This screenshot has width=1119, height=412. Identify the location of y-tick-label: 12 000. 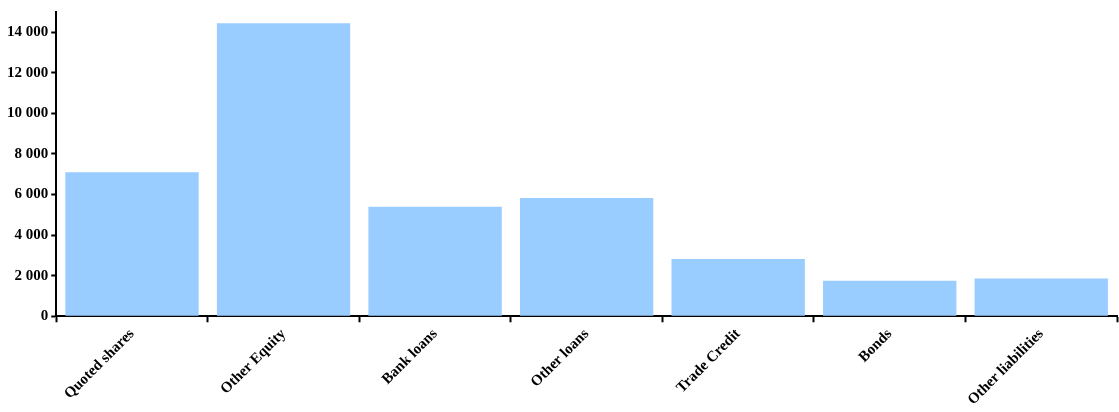
(28, 71).